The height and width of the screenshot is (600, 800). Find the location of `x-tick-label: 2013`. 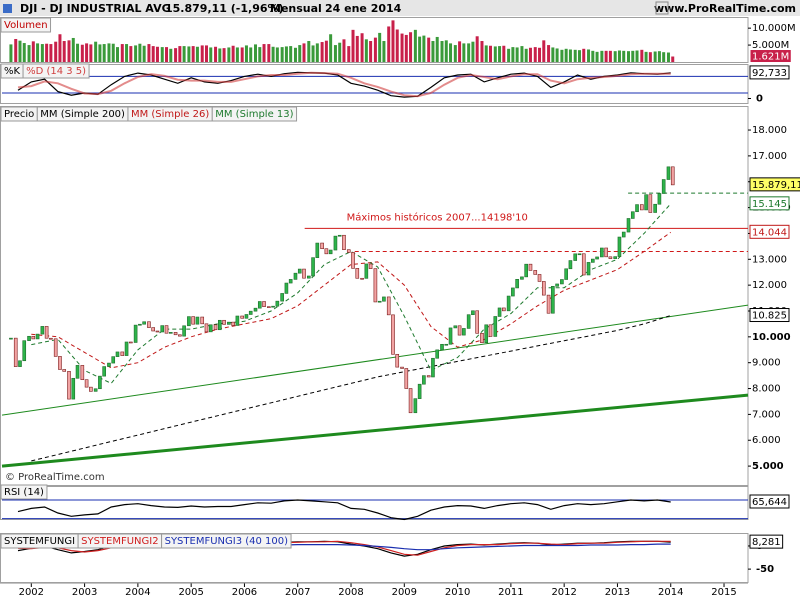

x-tick-label: 2013 is located at coordinates (617, 592).